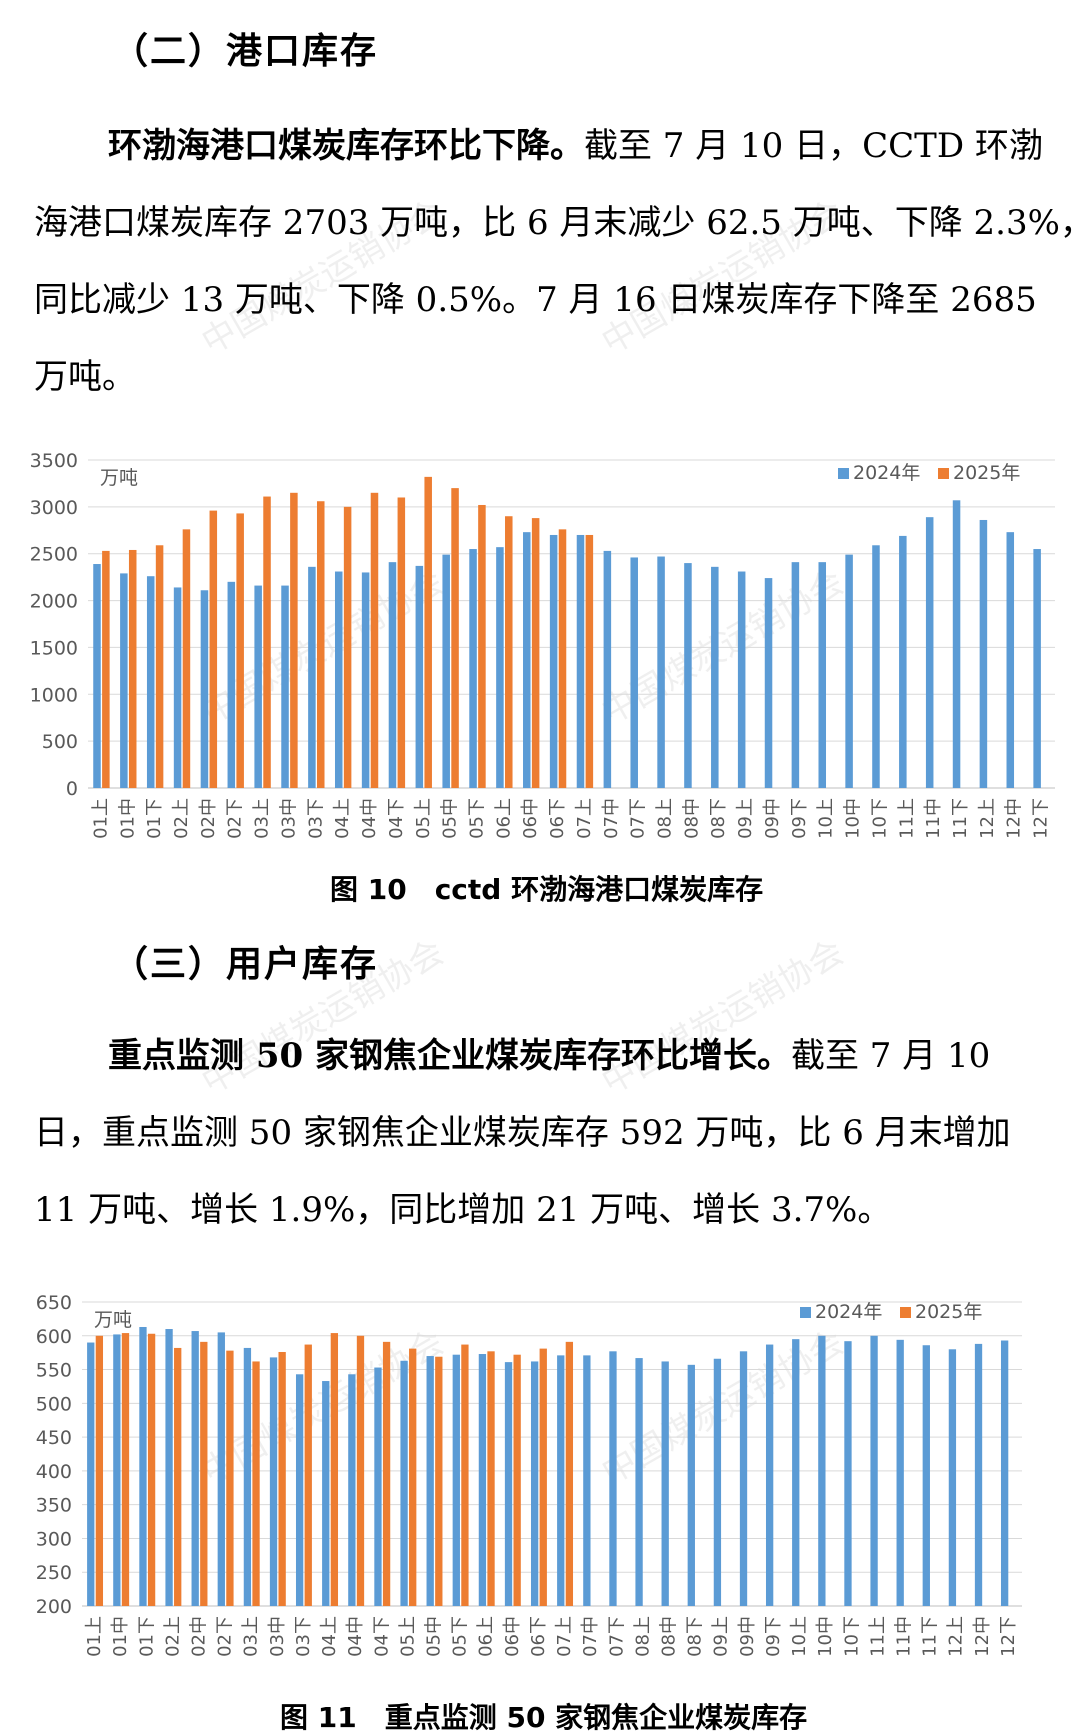 This screenshot has width=1080, height=1736. What do you see at coordinates (329, 1636) in the screenshot?
I see `x-tick-label: 04上` at bounding box center [329, 1636].